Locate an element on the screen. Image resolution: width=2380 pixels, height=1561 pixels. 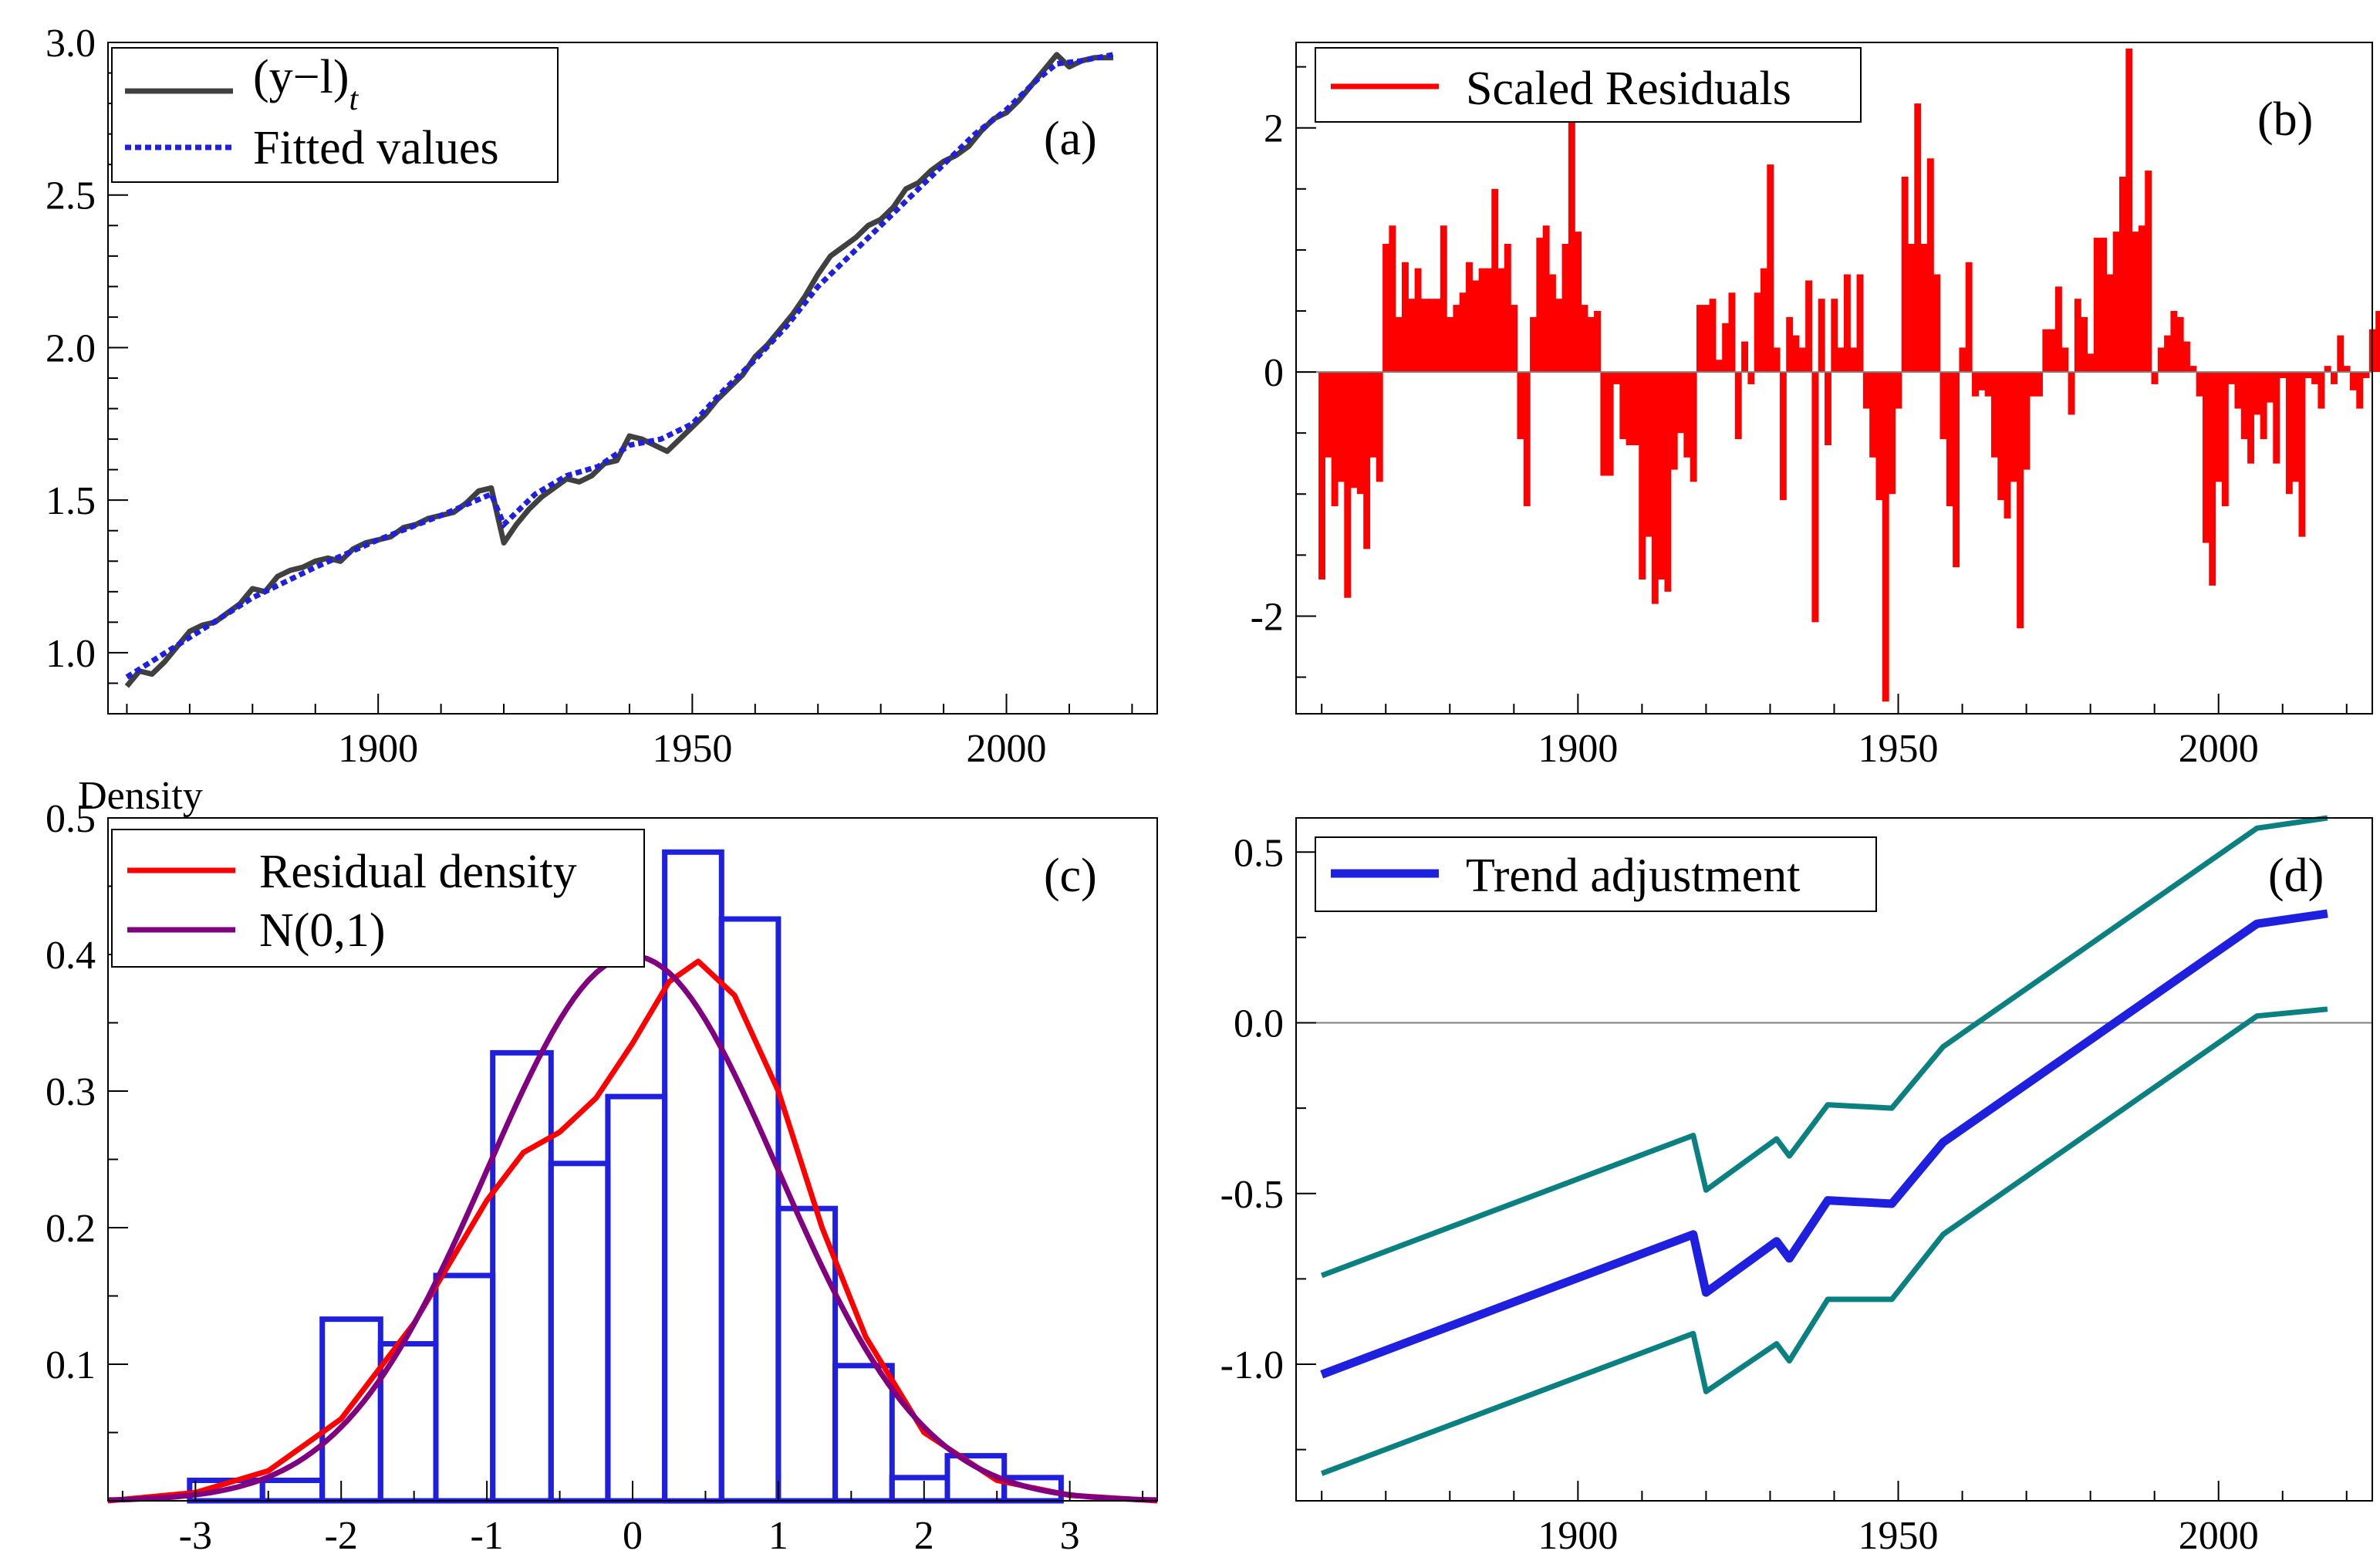
panel-c-y-tick-label: 0.4 is located at coordinates (71, 956).